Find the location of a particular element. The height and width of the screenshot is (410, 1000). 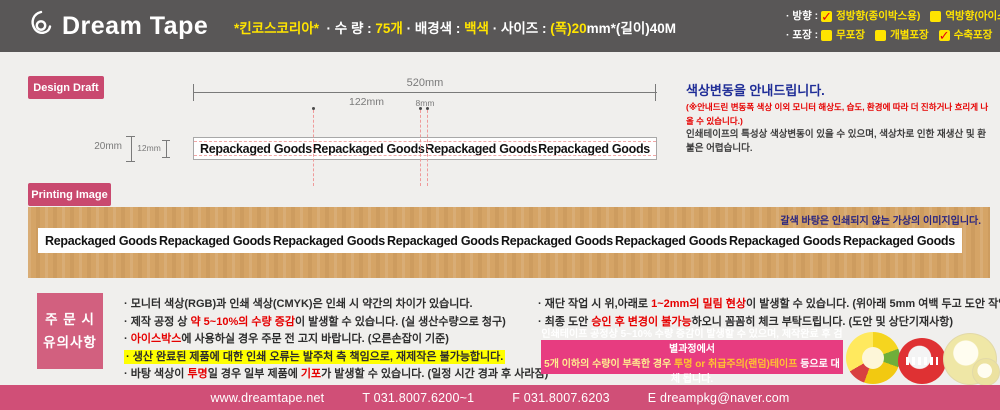

client-name: *킨코스코리아* is located at coordinates (277, 28).